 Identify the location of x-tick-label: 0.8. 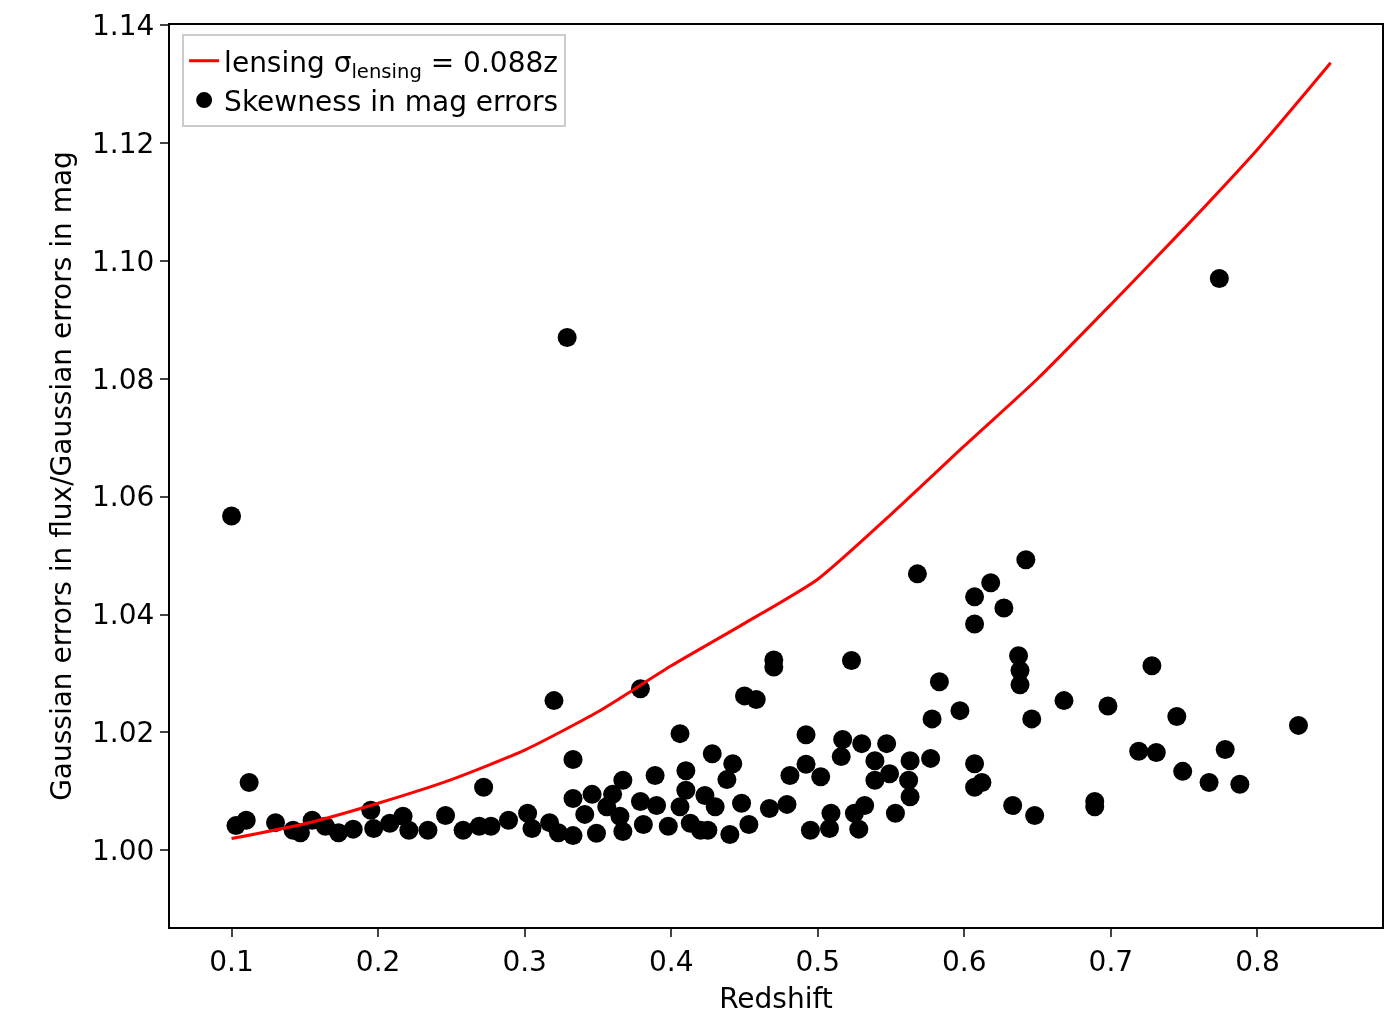
(1257, 961).